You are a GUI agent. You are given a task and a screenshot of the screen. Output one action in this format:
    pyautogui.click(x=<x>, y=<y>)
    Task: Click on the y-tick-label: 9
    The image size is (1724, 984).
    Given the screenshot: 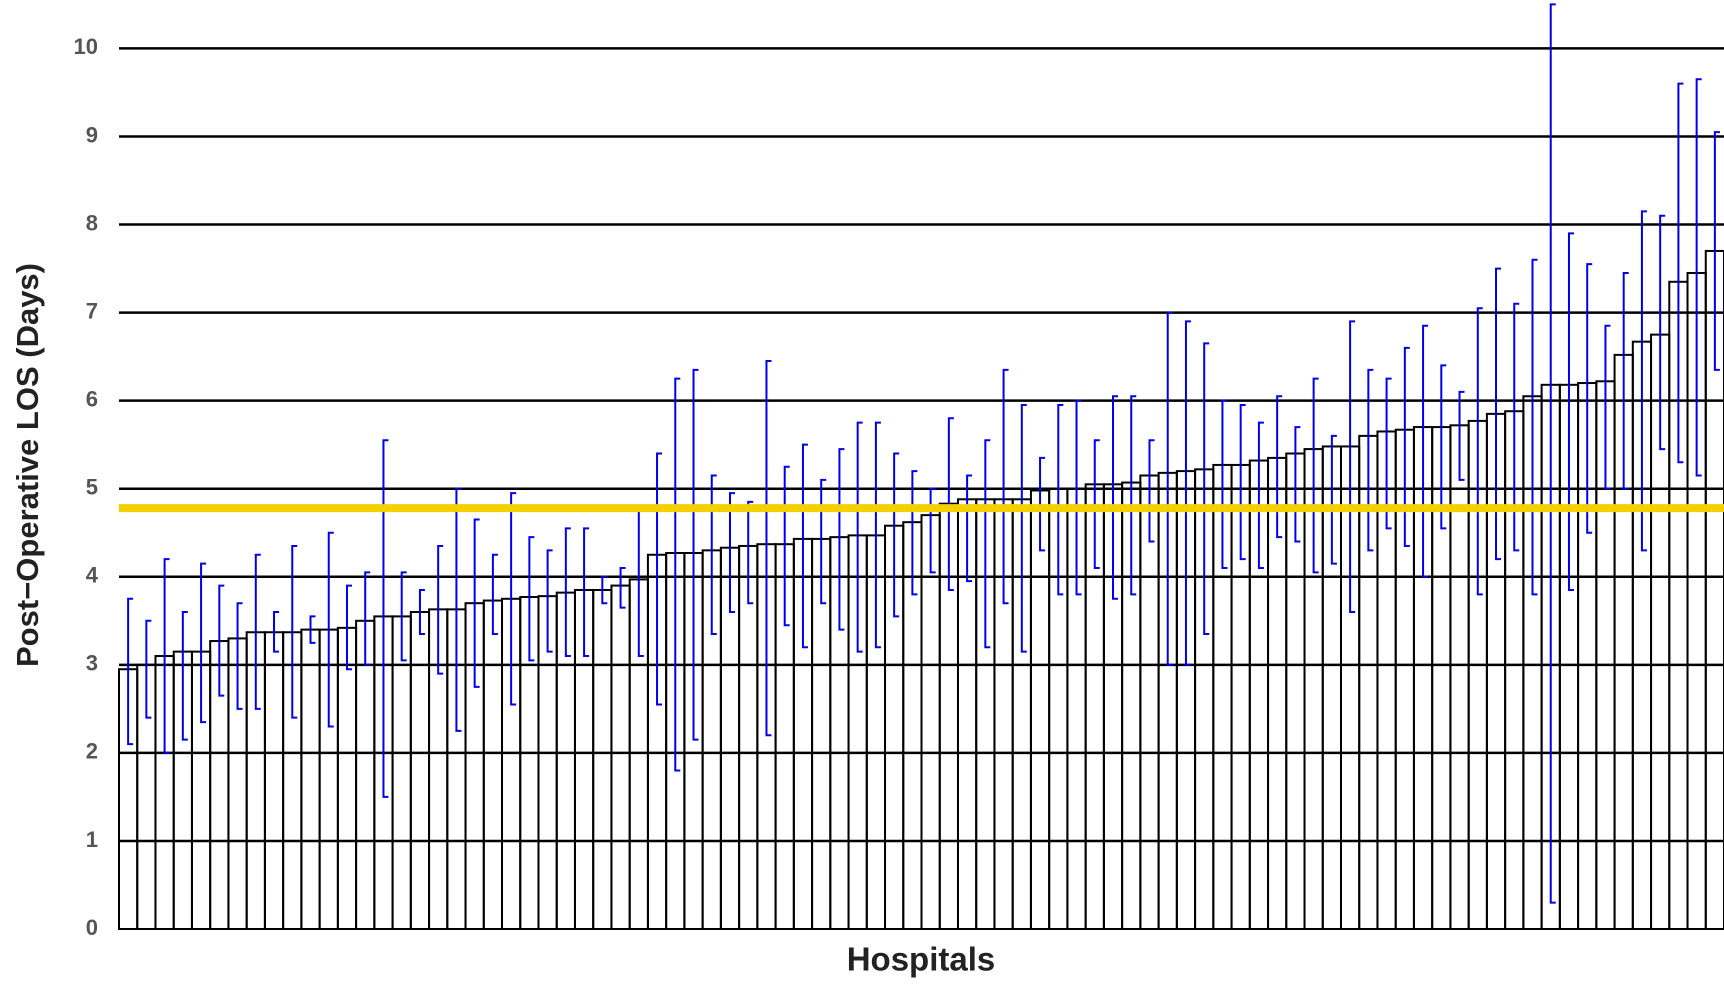 What is the action you would take?
    pyautogui.click(x=92, y=134)
    